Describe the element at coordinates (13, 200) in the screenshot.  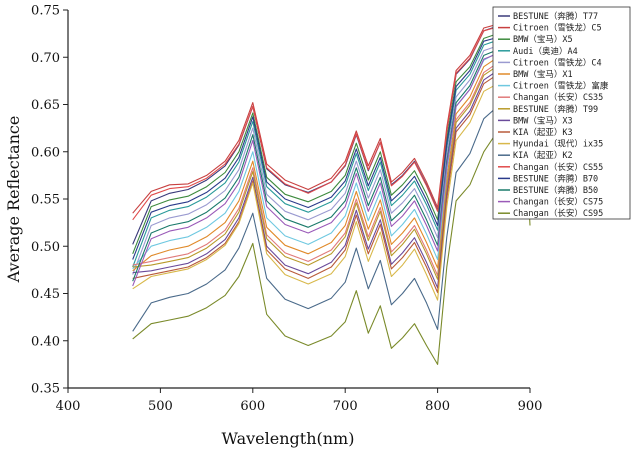
I see `y-axis-title: Average Reflectance` at that location.